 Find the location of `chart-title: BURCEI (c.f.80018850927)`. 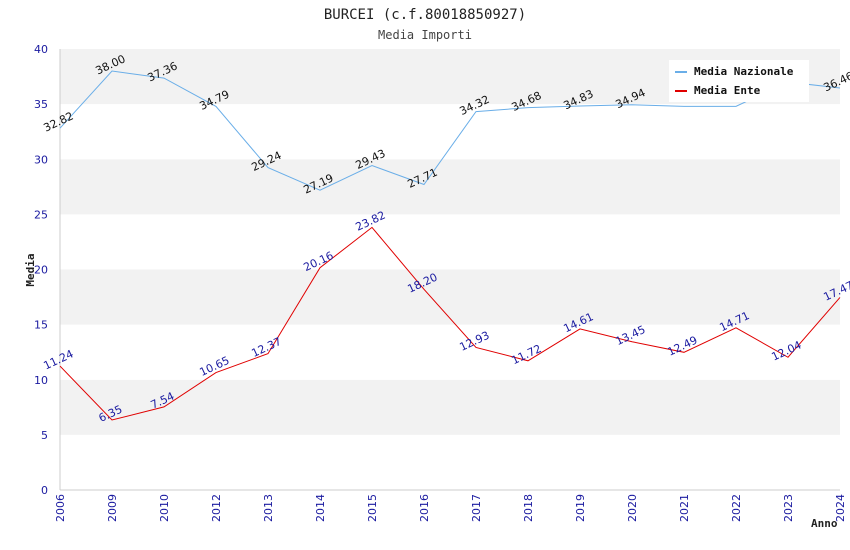

chart-title: BURCEI (c.f.80018850927) is located at coordinates (425, 15).